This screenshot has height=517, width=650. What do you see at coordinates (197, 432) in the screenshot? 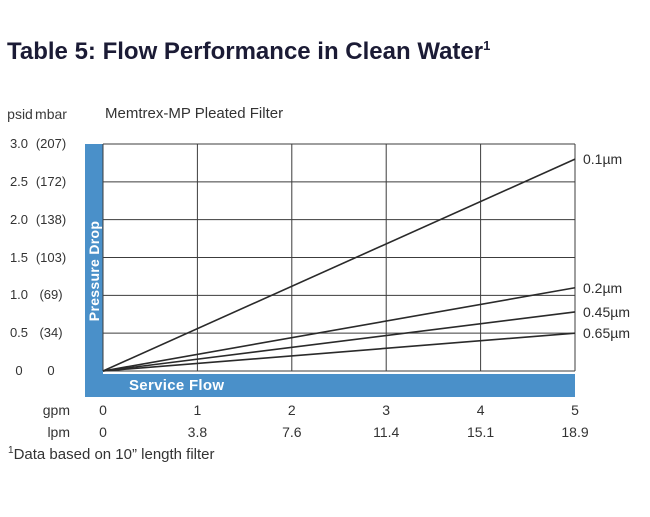
I see `x-tick-lpm: 3.8` at bounding box center [197, 432].